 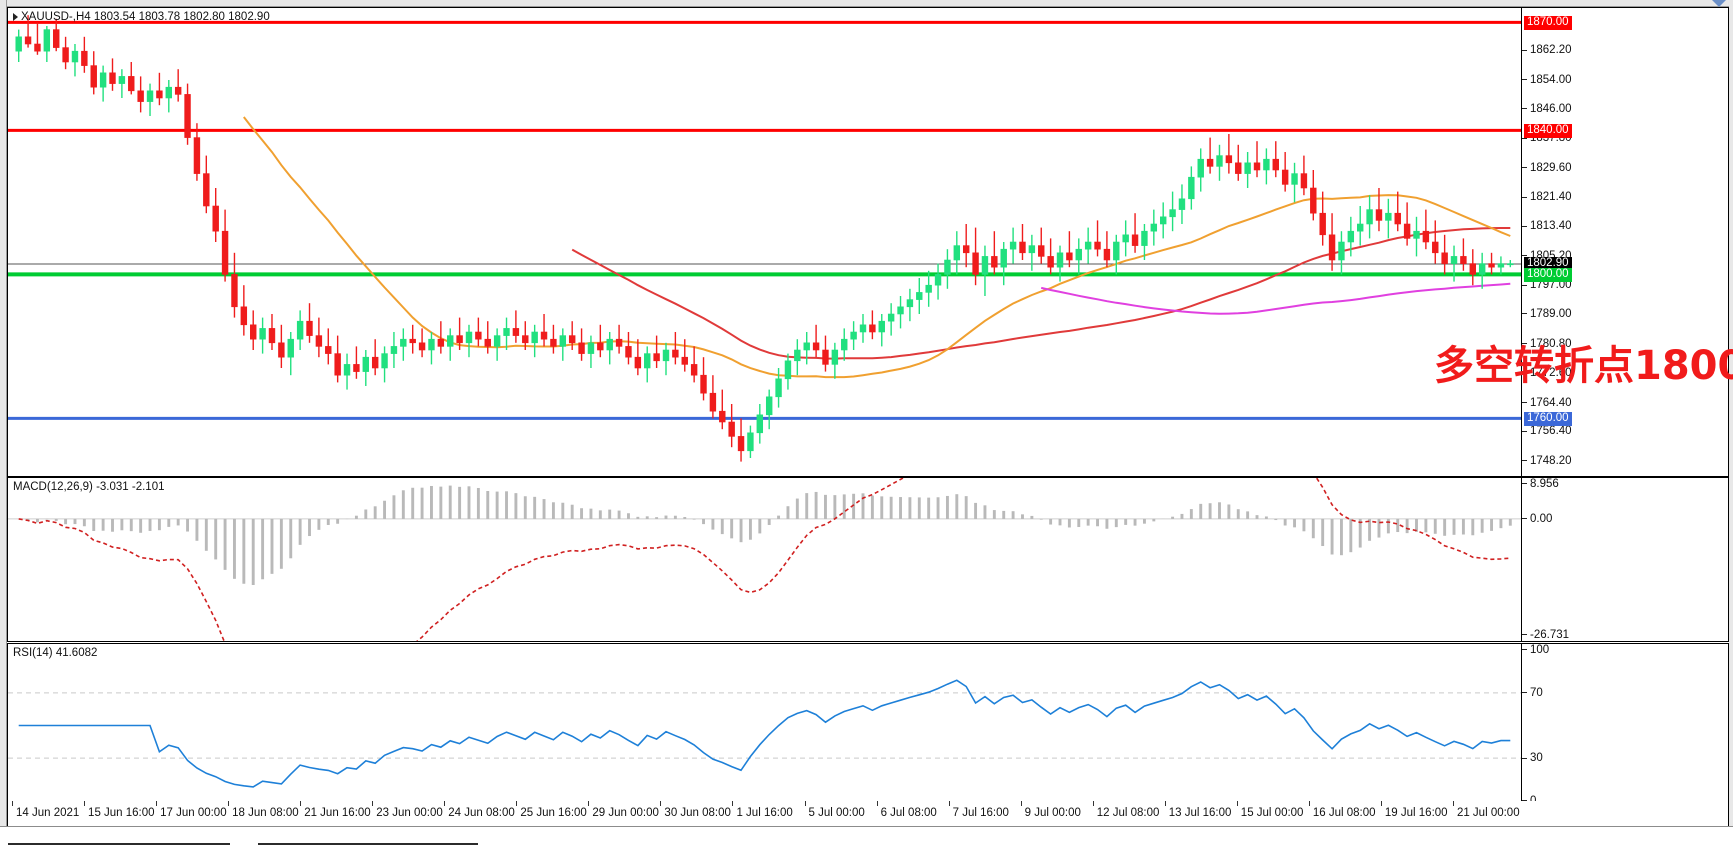 I want to click on price-tick: 1846.00, so click(x=1547, y=109).